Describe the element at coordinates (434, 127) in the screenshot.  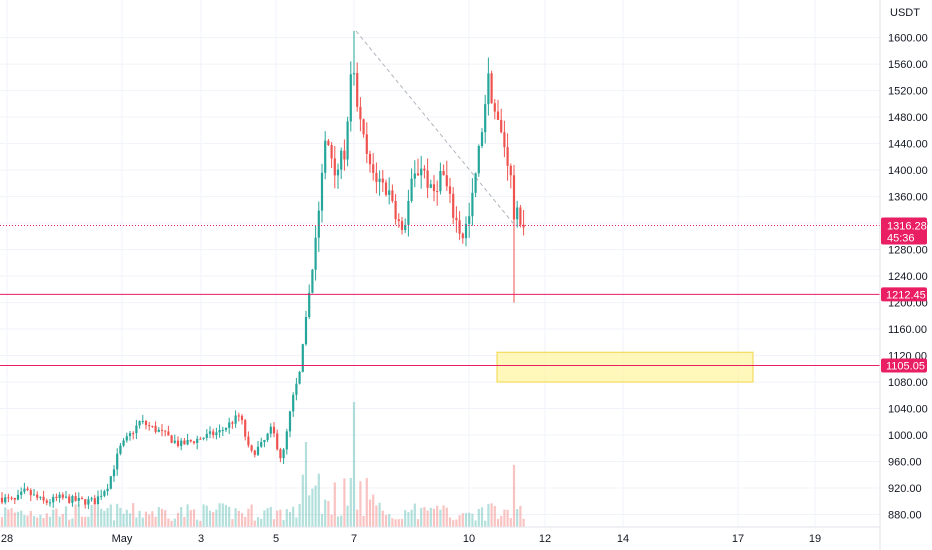
I see `trend-line` at that location.